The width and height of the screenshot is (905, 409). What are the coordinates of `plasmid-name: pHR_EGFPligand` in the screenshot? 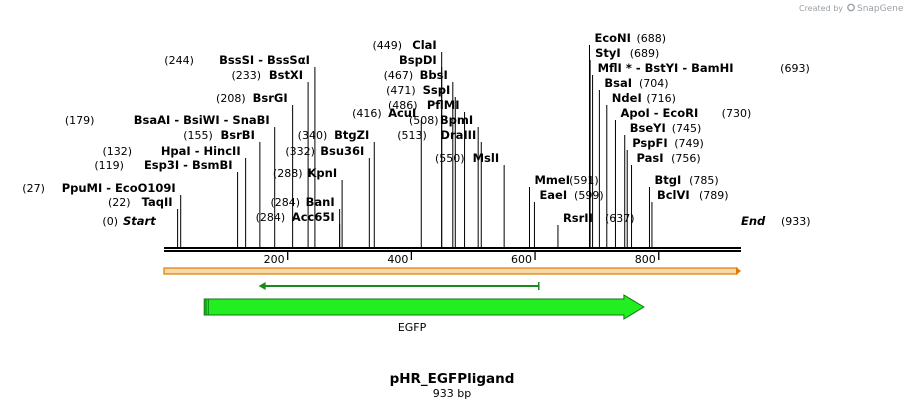 It's located at (452, 379).